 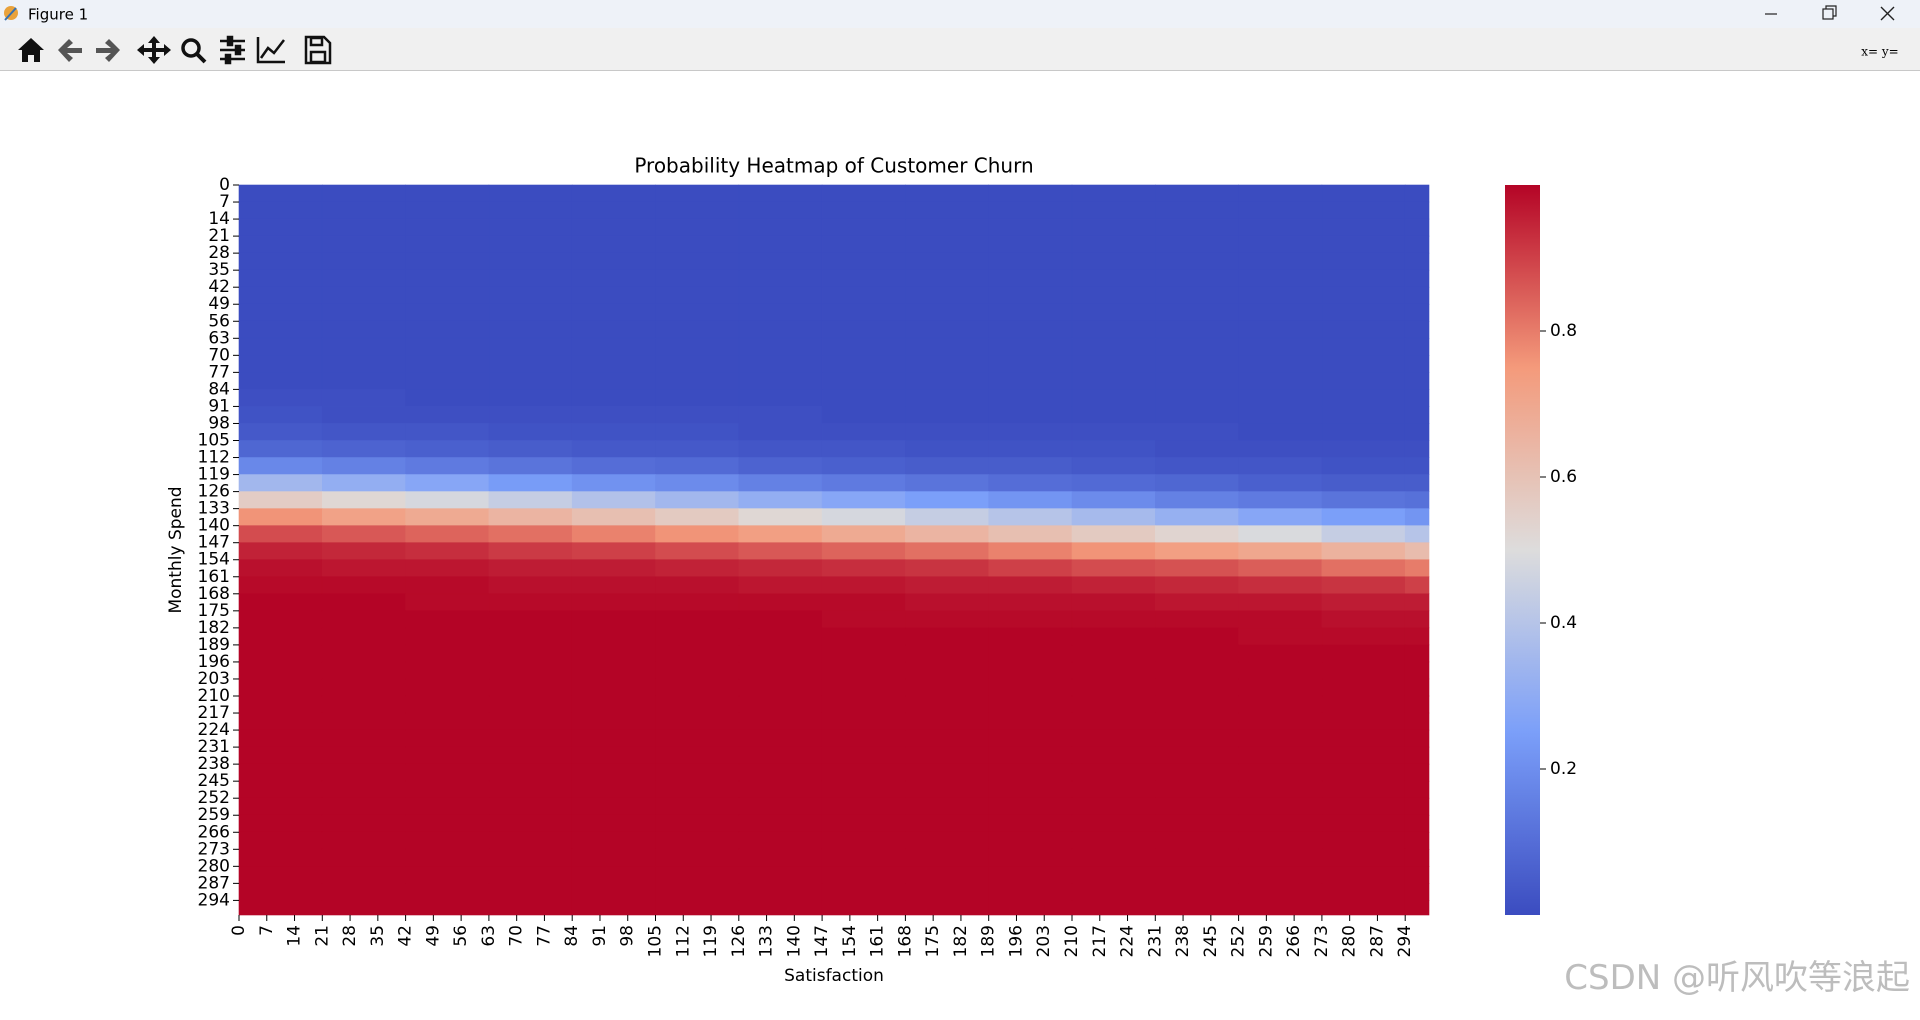 I want to click on y-tick-label: 287, so click(x=214, y=883).